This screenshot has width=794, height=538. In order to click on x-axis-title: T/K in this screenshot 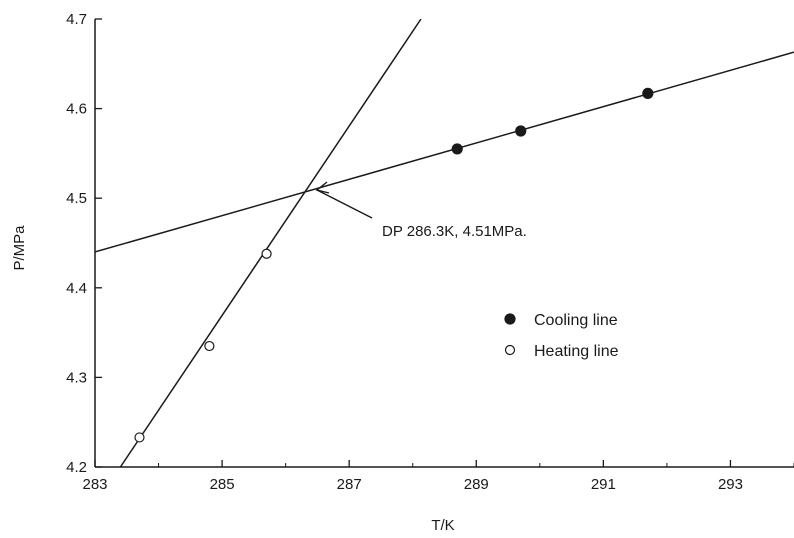, I will do `click(442, 525)`.